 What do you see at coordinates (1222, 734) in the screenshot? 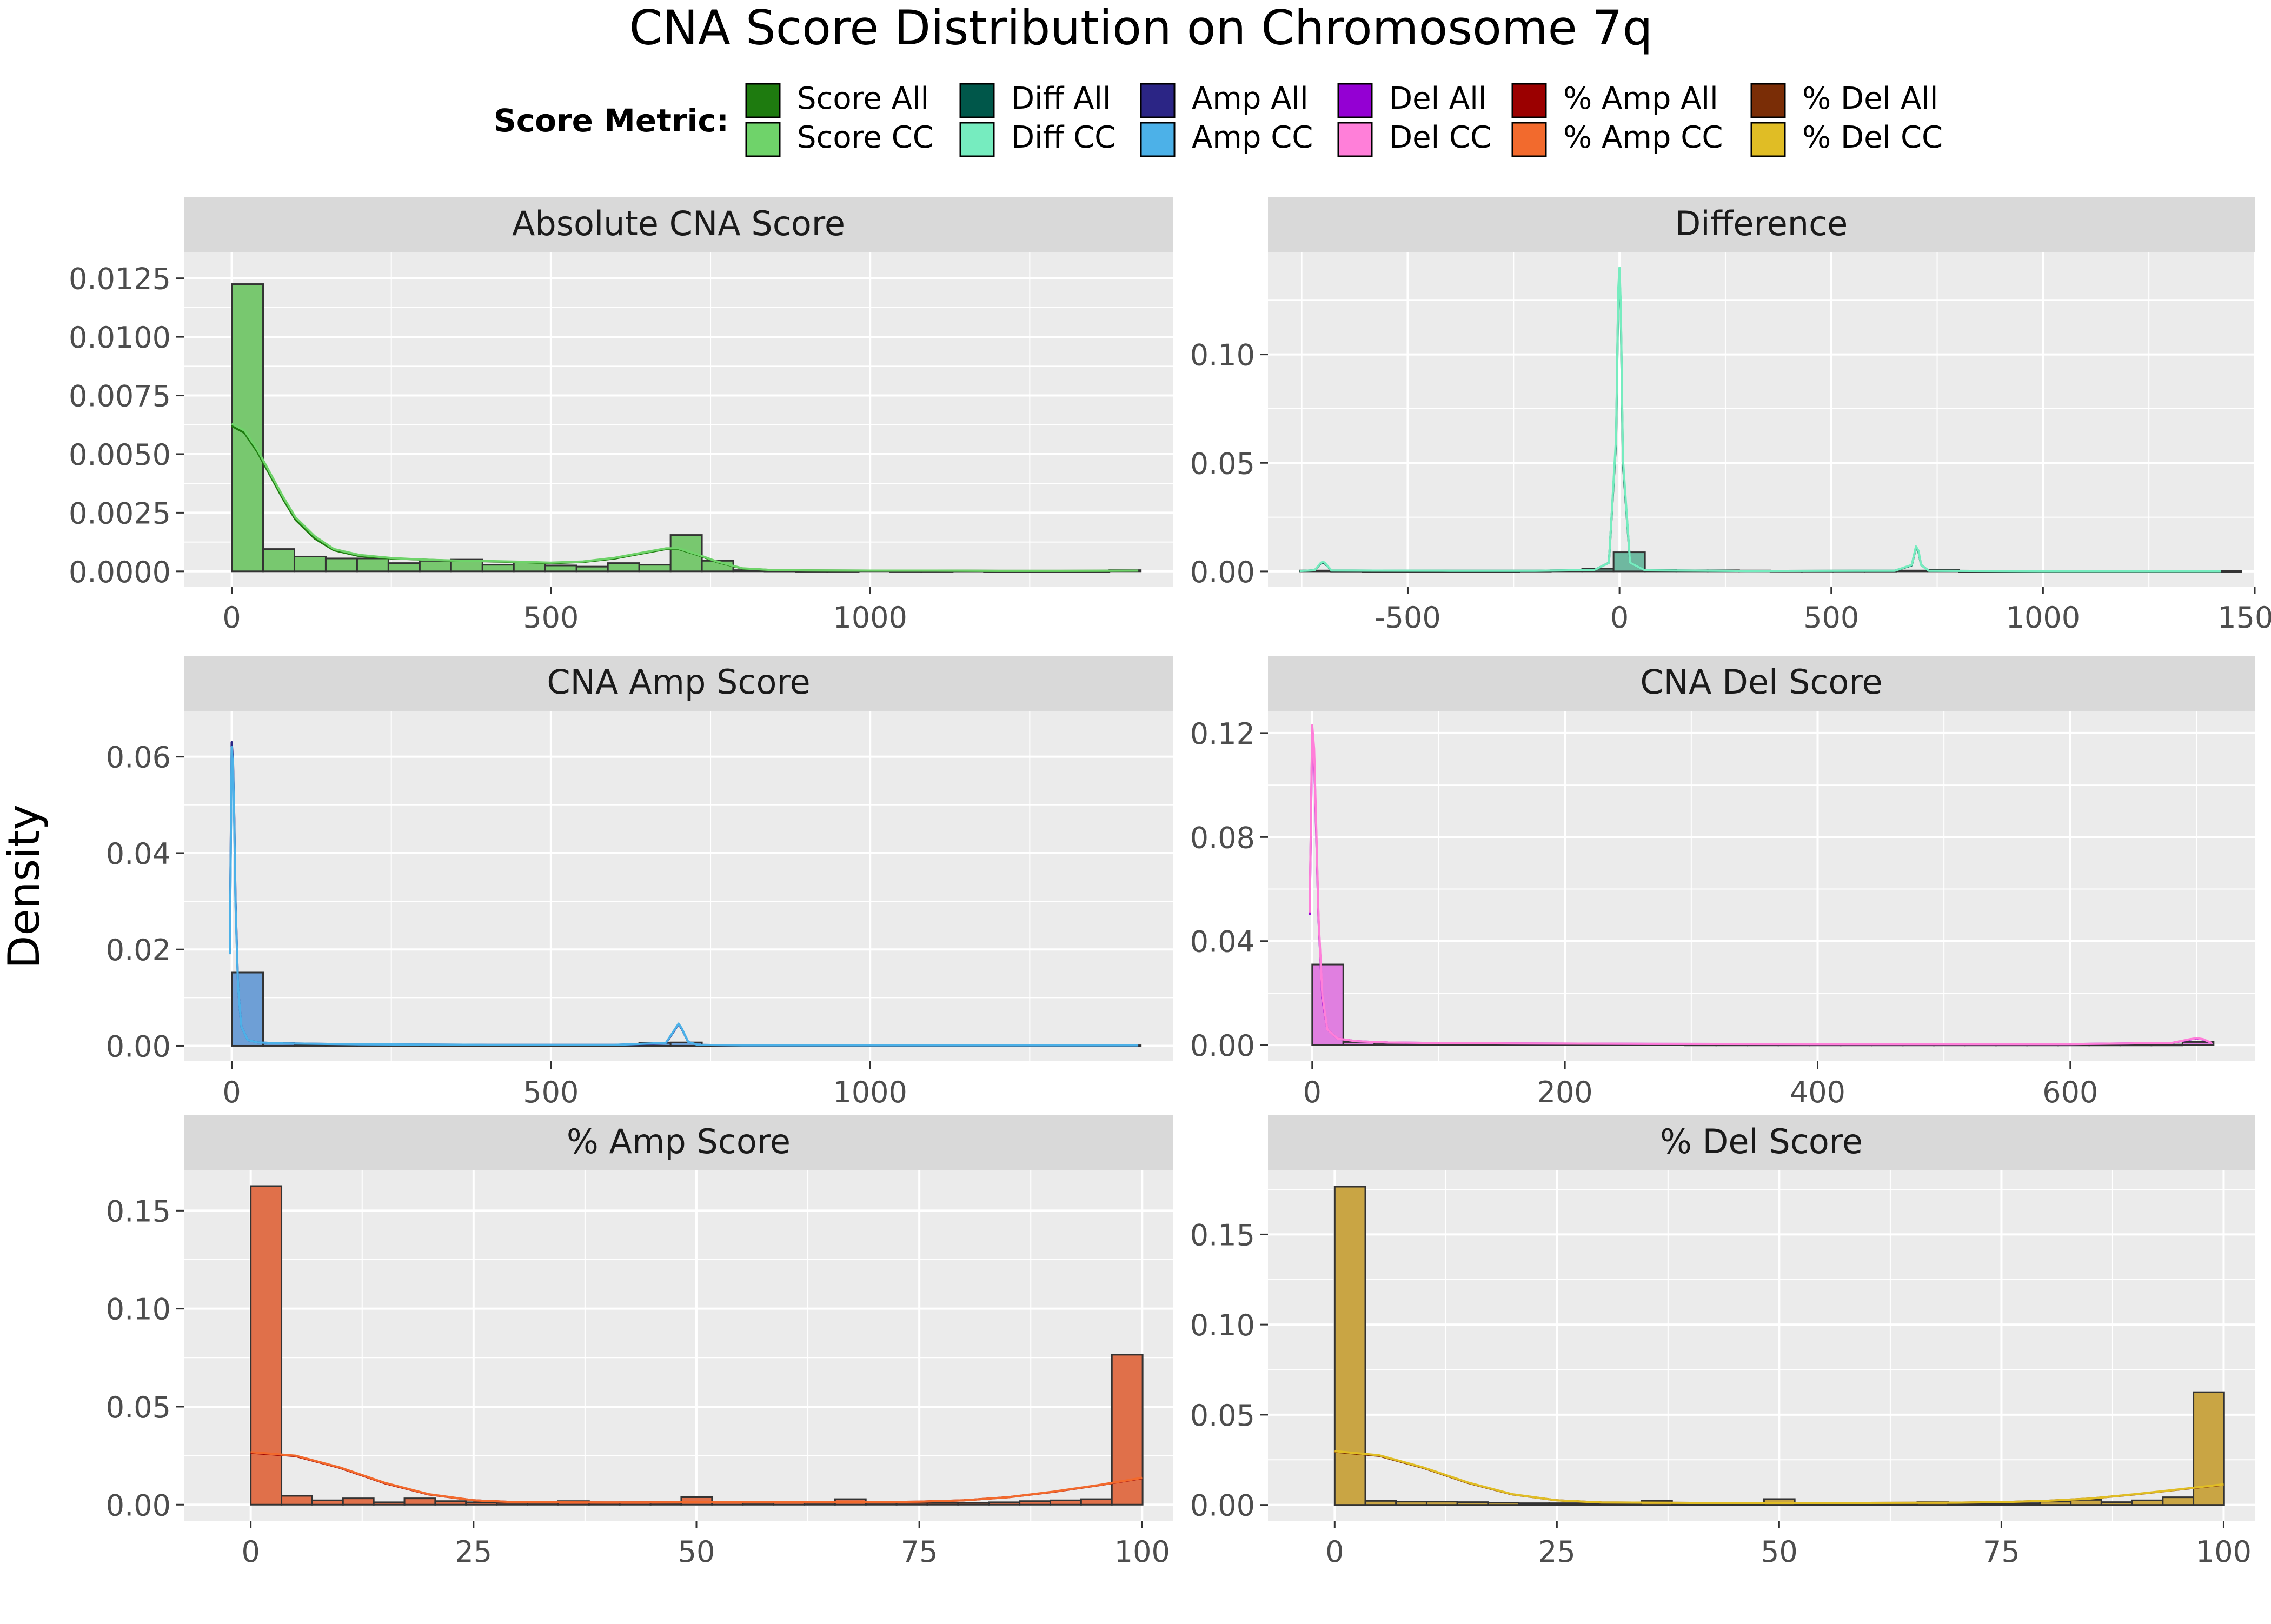
I see `y-tick-label: 0.12` at bounding box center [1222, 734].